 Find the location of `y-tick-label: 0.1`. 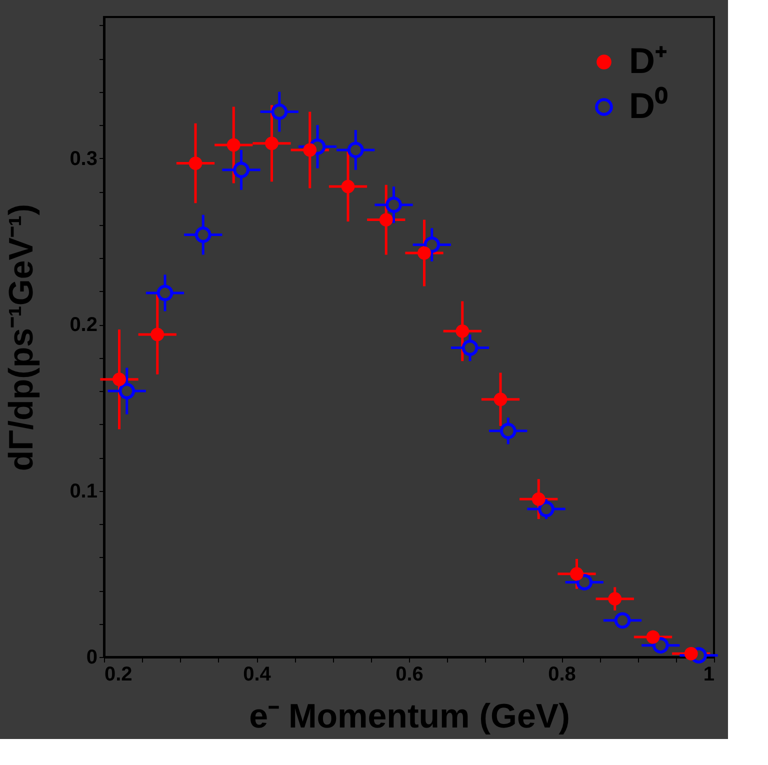

y-tick-label: 0.1 is located at coordinates (84, 491).